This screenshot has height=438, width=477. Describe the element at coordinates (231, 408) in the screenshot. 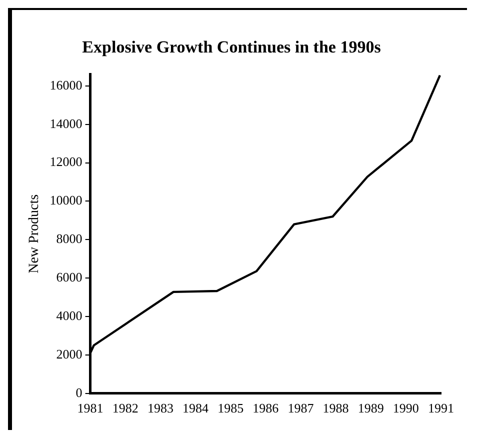

I see `x-tick-label: 1985` at that location.